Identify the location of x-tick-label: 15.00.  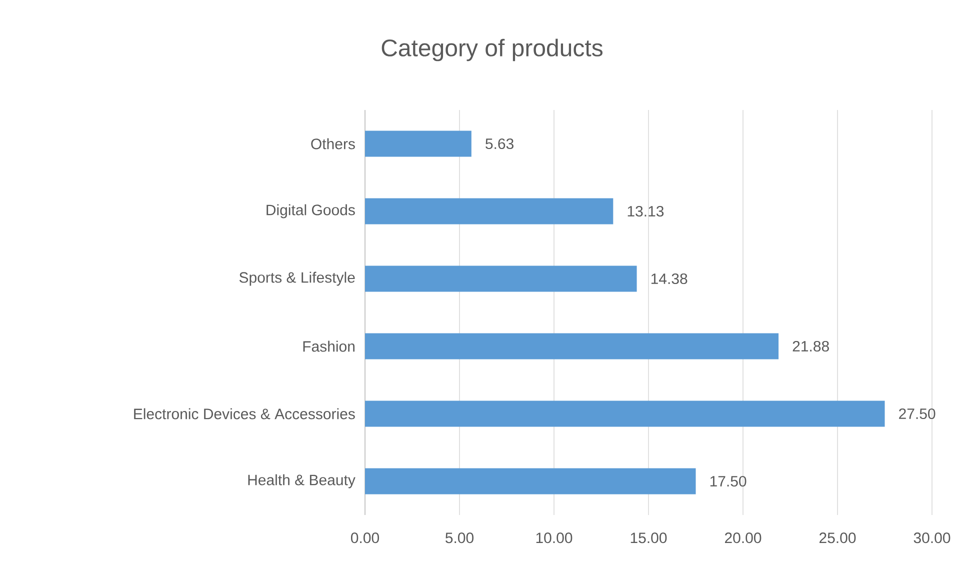
(648, 538).